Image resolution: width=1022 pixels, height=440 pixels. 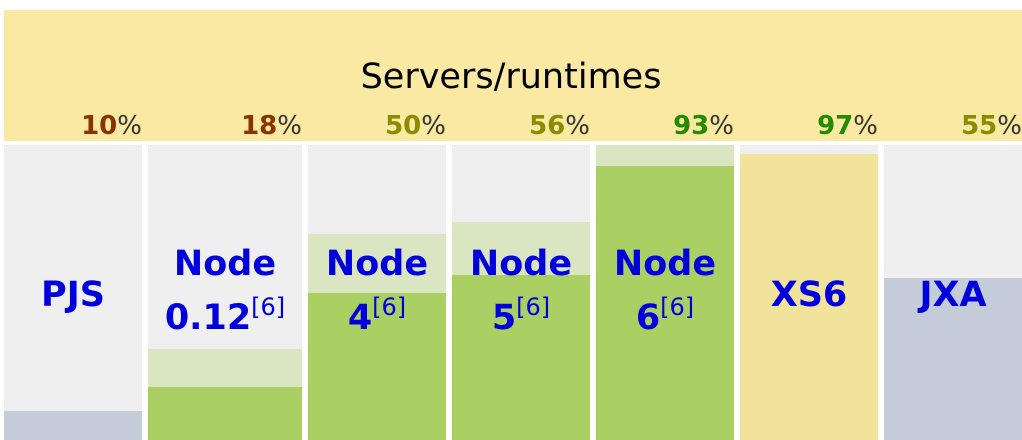 I want to click on runtime-cell-pjs: PJS, so click(x=73, y=292).